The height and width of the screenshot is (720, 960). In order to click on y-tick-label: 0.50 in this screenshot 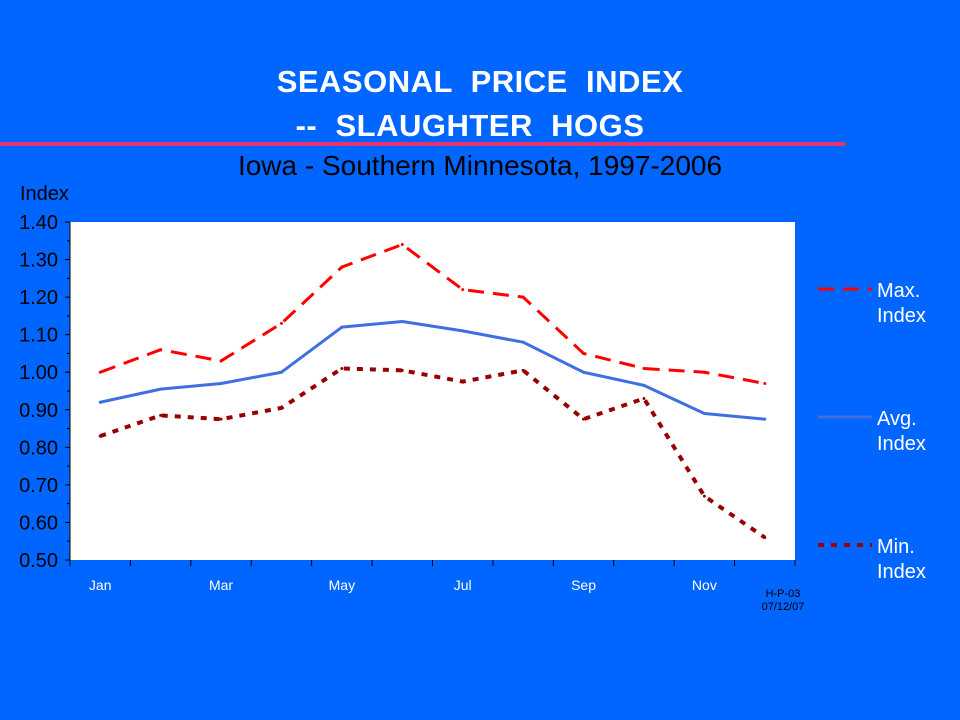, I will do `click(38, 561)`.